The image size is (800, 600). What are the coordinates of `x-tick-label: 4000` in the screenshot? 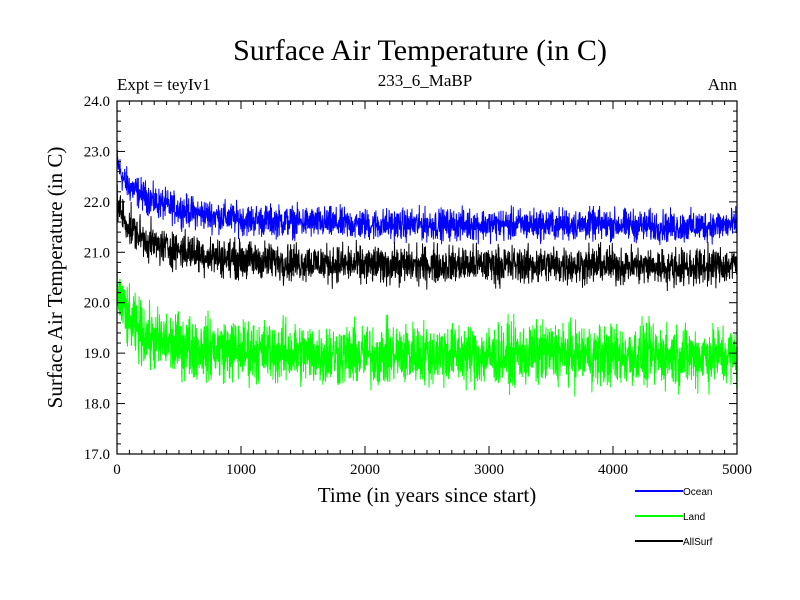 It's located at (613, 470).